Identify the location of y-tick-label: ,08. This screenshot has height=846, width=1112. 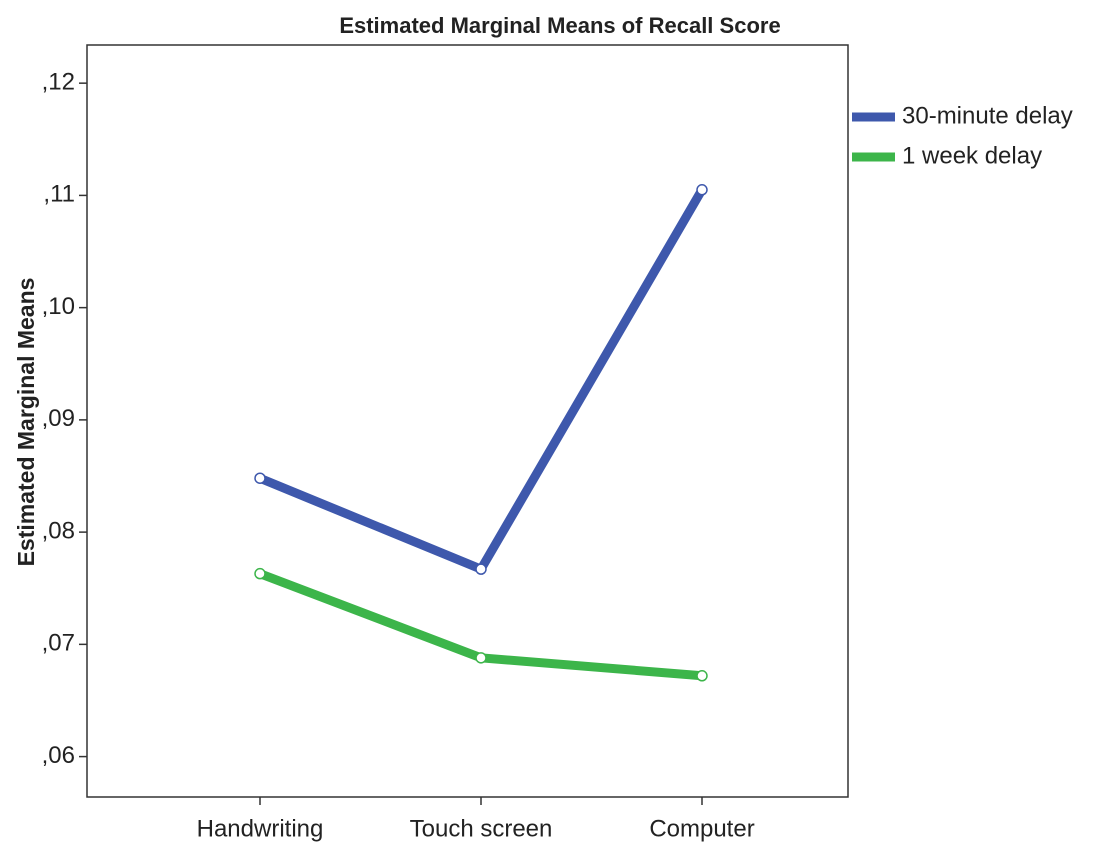
(58, 530).